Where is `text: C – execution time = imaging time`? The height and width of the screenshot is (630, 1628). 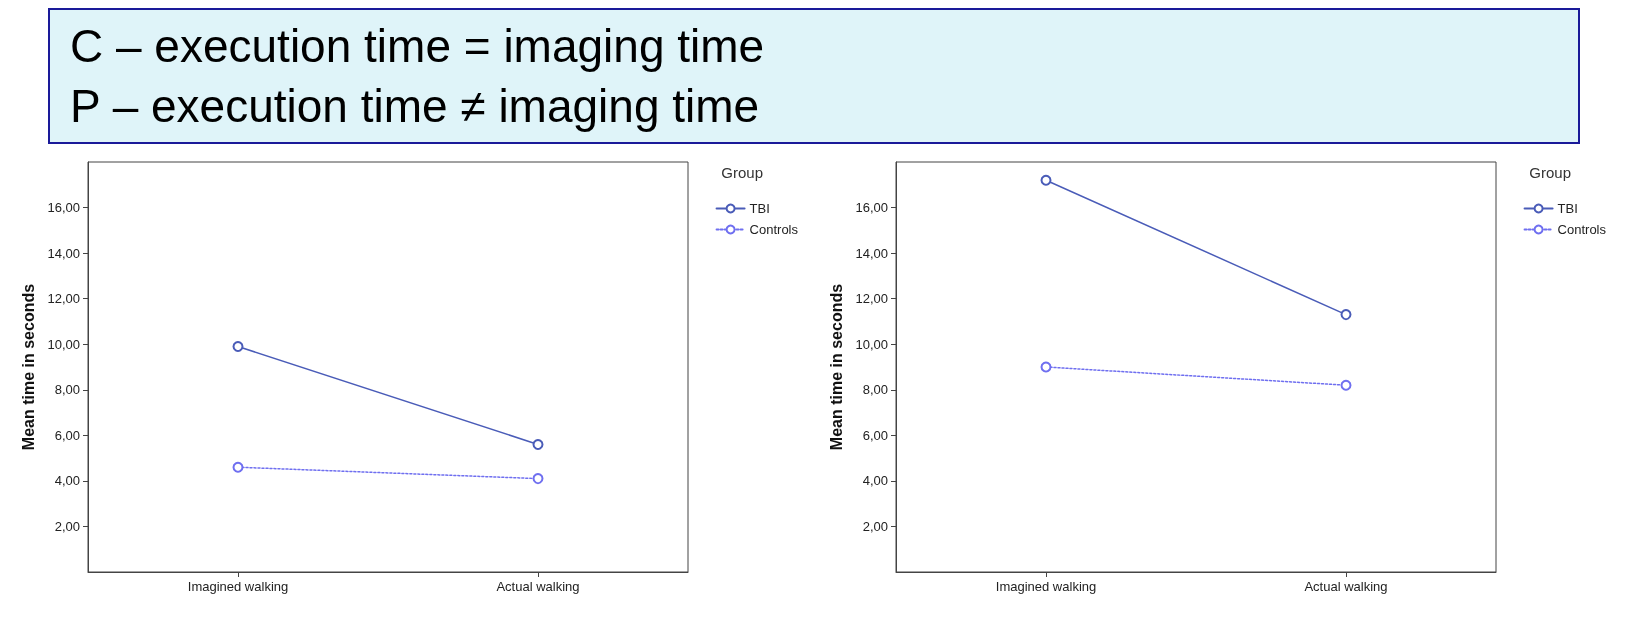
text: C – execution time = imaging time is located at coordinates (418, 46).